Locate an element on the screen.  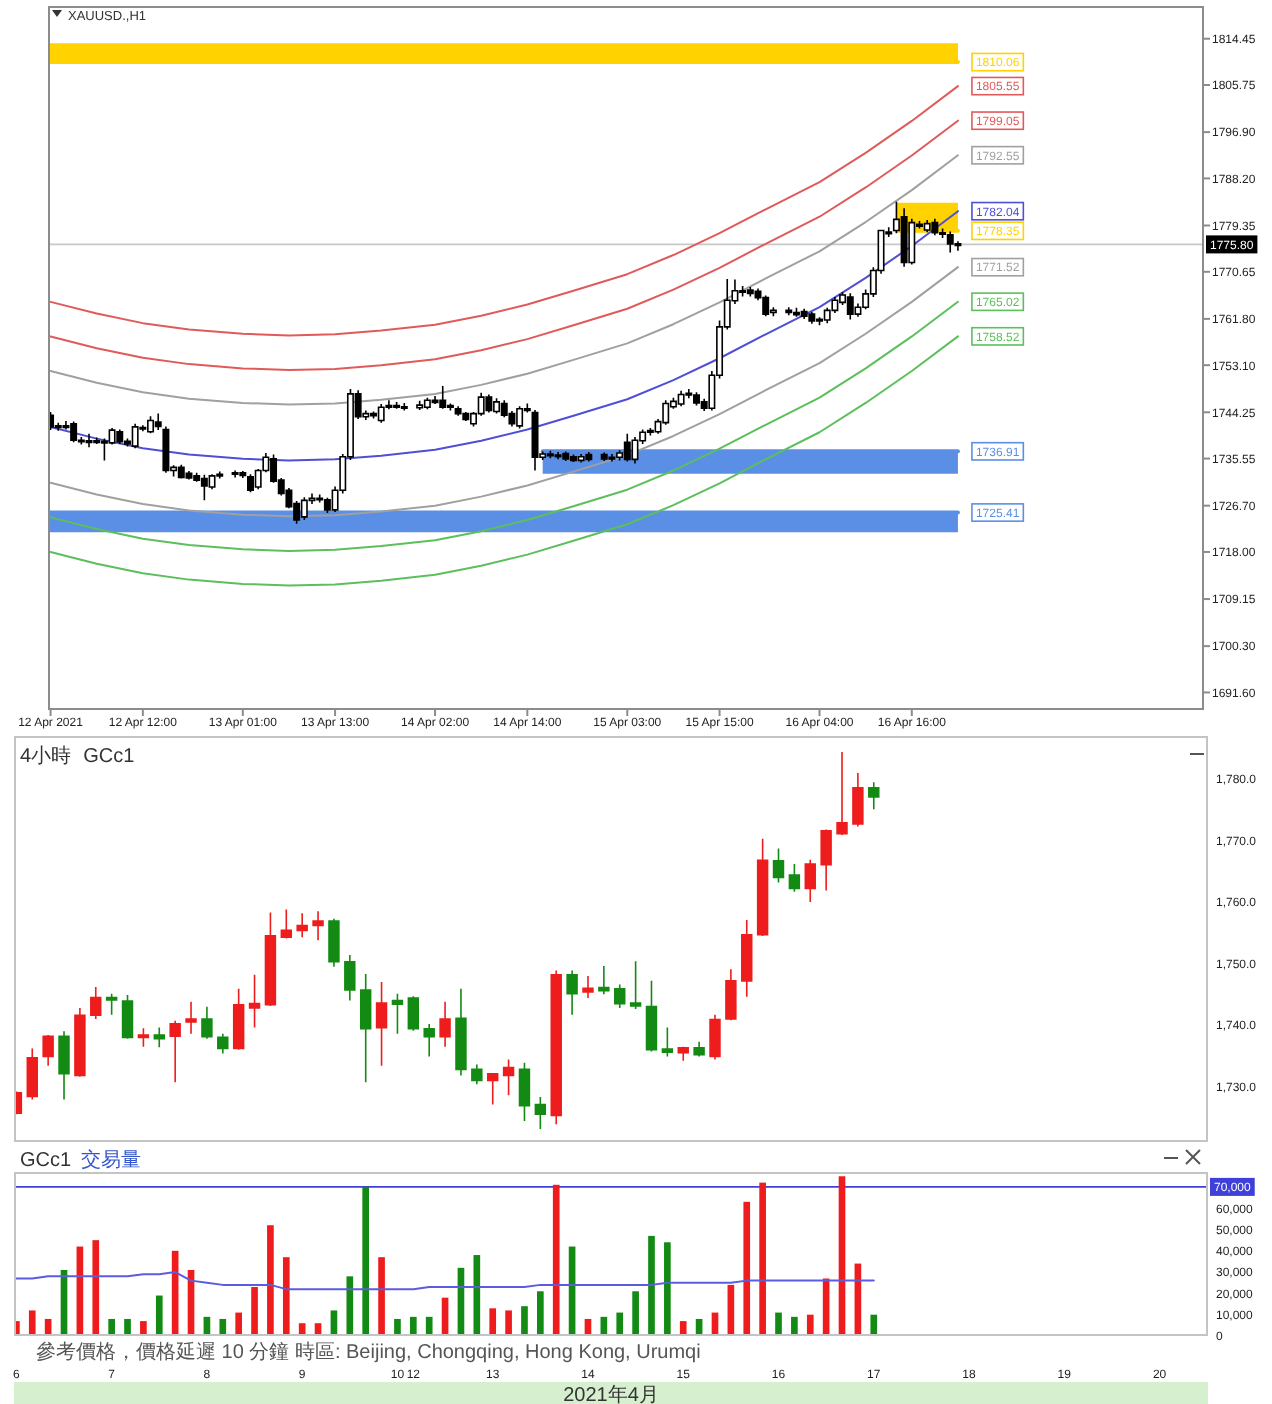
chart-title: GCc1 is located at coordinates (46, 1161).